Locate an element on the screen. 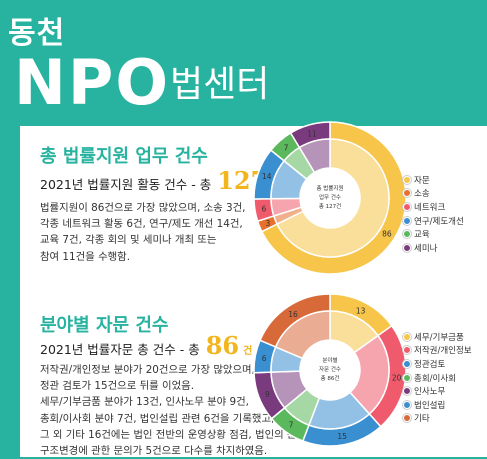 The image size is (487, 459). paragraph-line: 총회/이사회 분야 7건, 법인설립 관련 6건을 기록했고, is located at coordinates (157, 418).